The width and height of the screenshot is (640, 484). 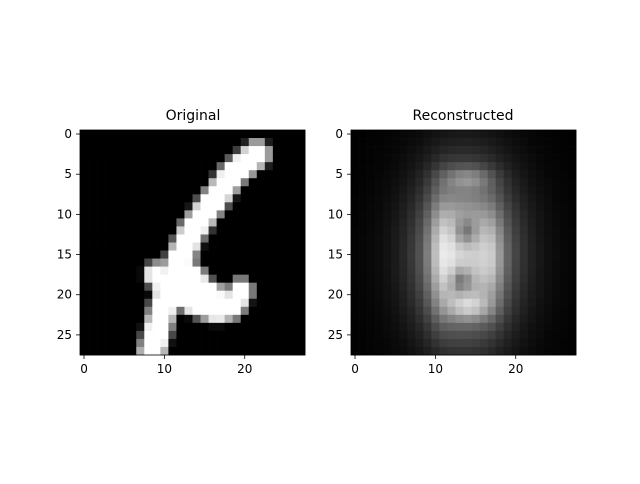 What do you see at coordinates (435, 369) in the screenshot?
I see `x-tick-label: 10` at bounding box center [435, 369].